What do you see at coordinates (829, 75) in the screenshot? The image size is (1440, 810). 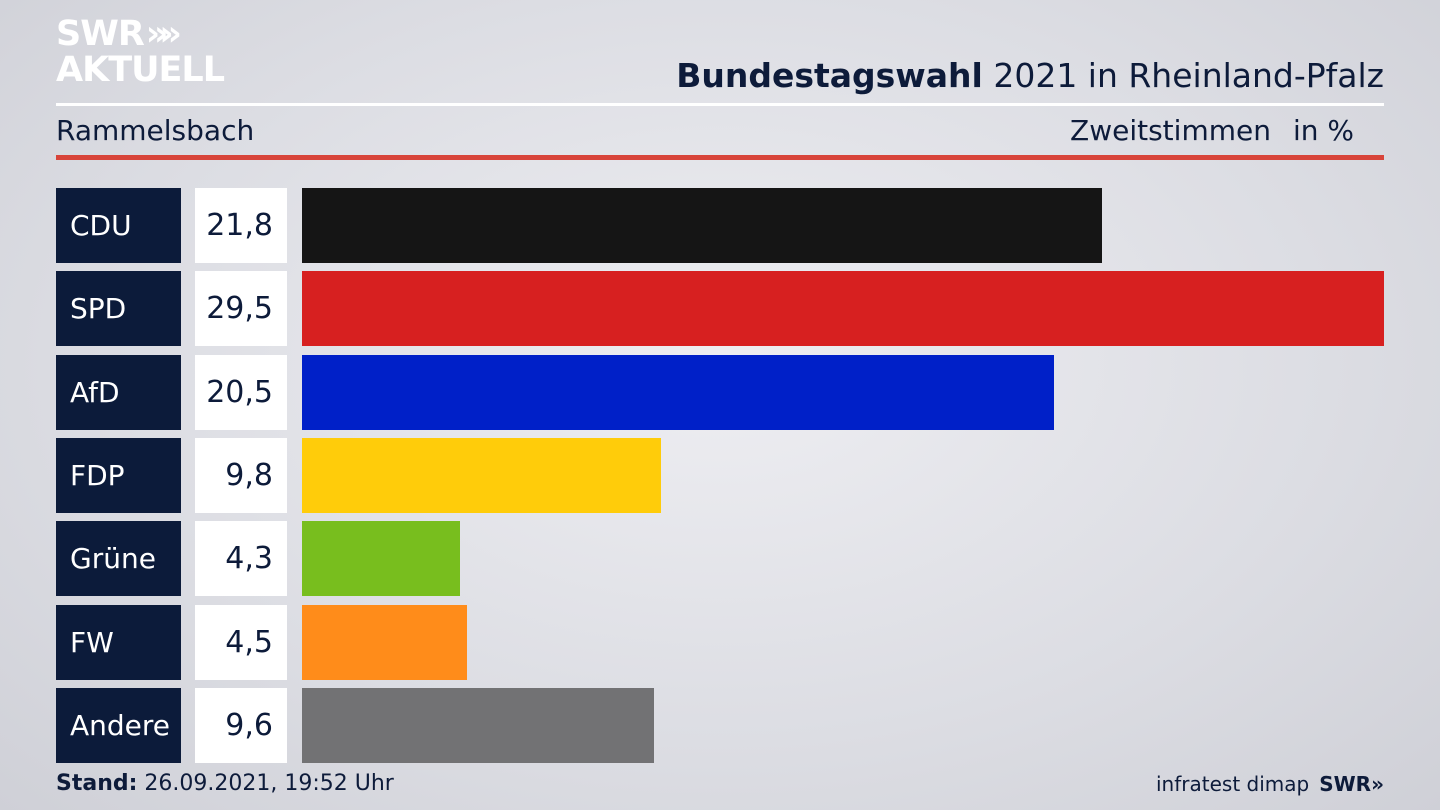 I see `title-bold: Bundestagswahl` at bounding box center [829, 75].